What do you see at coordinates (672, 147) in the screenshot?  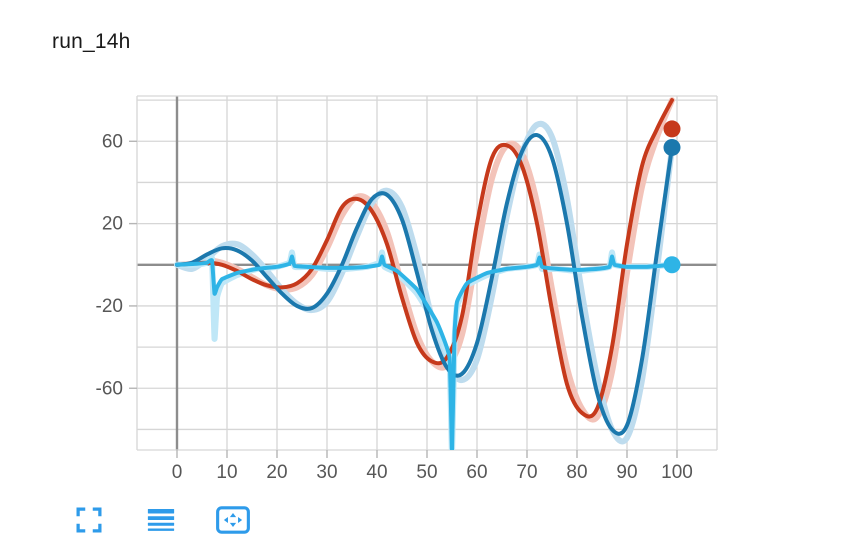 I see `blue-endpoint` at bounding box center [672, 147].